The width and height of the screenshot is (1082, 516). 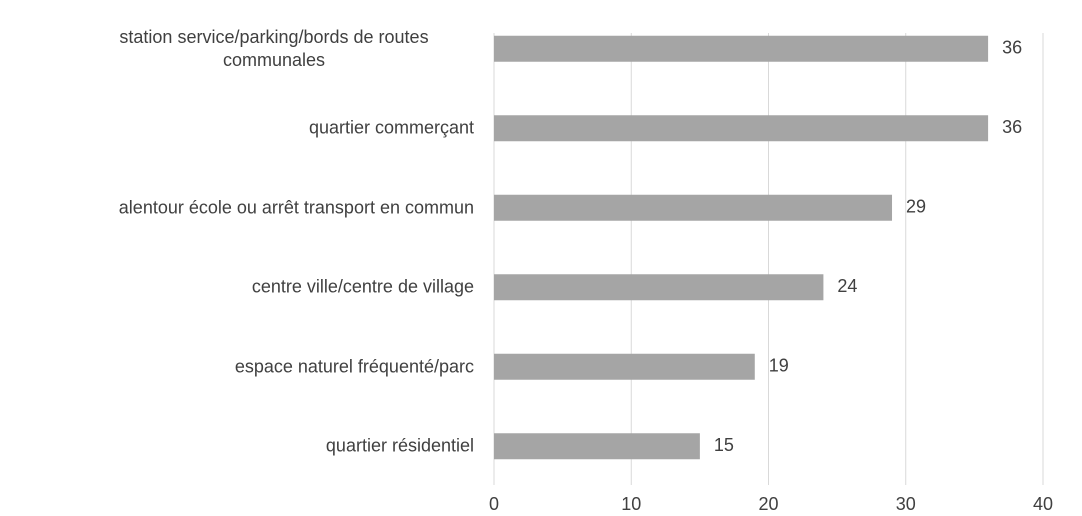 I want to click on y-tick-label-box: quartier résidentiel, so click(x=237, y=446).